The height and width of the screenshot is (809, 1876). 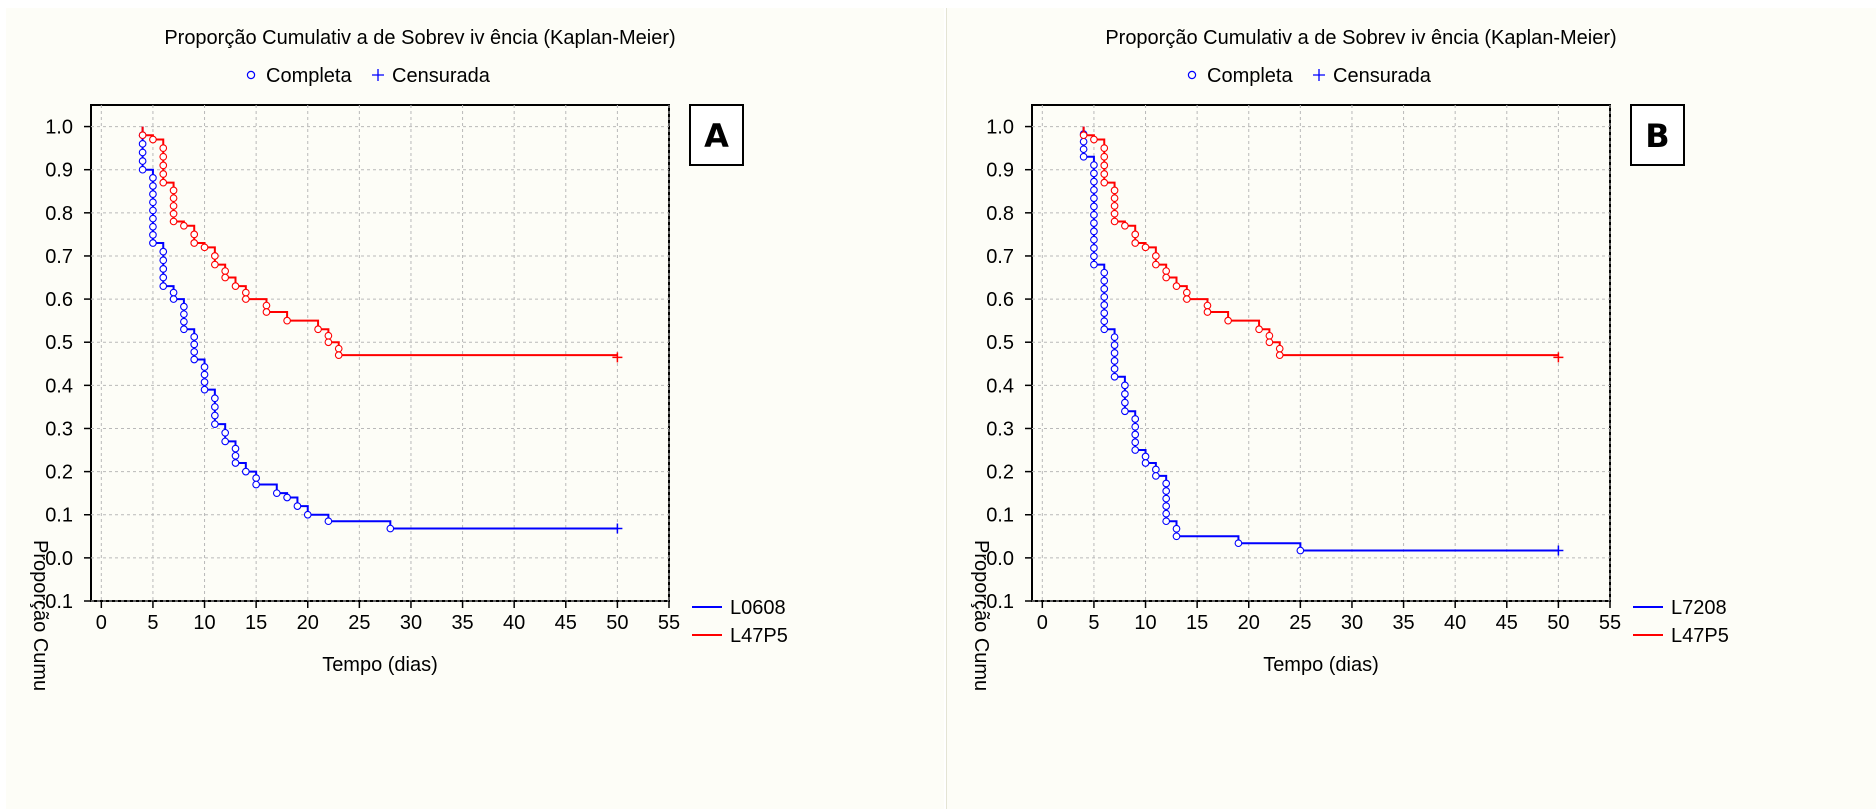 I want to click on y-tick-label: 0.6, so click(x=59, y=300).